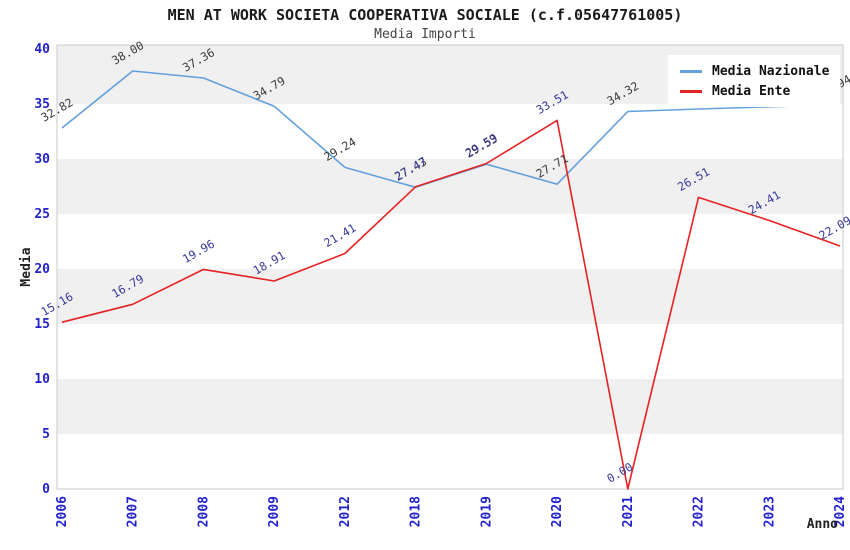  What do you see at coordinates (46, 489) in the screenshot?
I see `svg-text: 0` at bounding box center [46, 489].